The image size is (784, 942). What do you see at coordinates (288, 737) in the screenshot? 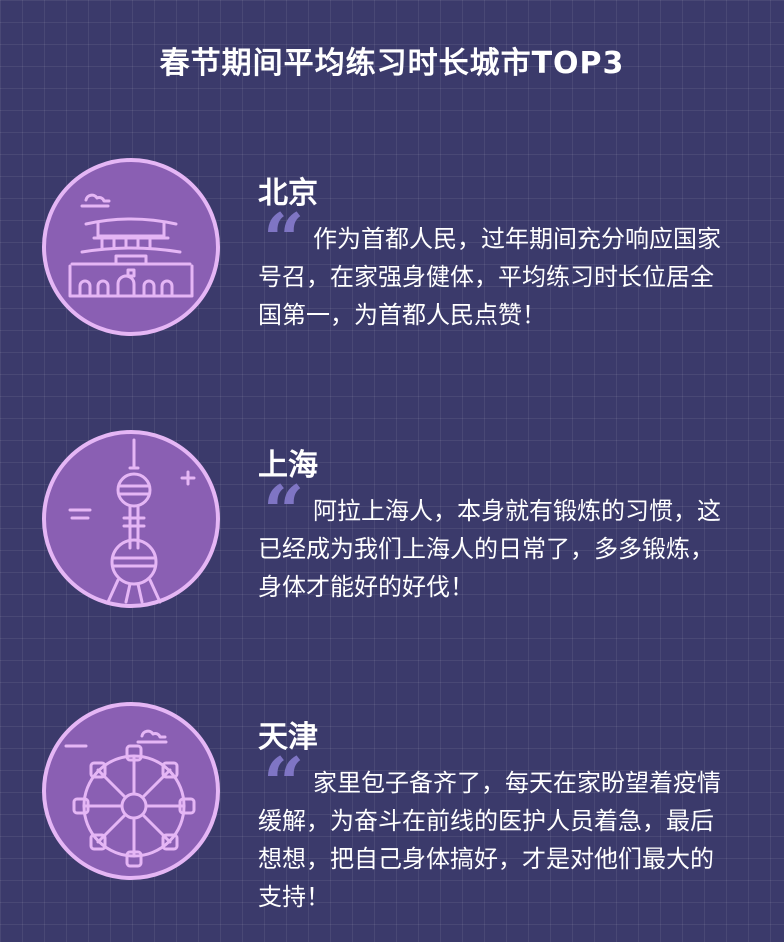
I see `city-name: 天津` at bounding box center [288, 737].